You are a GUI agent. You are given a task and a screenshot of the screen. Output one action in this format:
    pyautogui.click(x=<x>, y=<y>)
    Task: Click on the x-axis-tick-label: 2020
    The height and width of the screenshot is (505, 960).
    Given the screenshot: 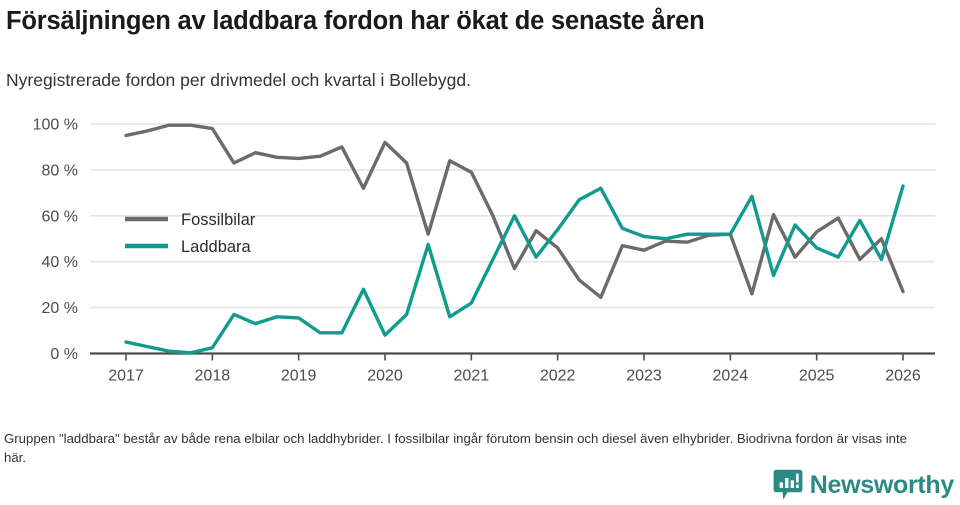 What is the action you would take?
    pyautogui.click(x=385, y=376)
    